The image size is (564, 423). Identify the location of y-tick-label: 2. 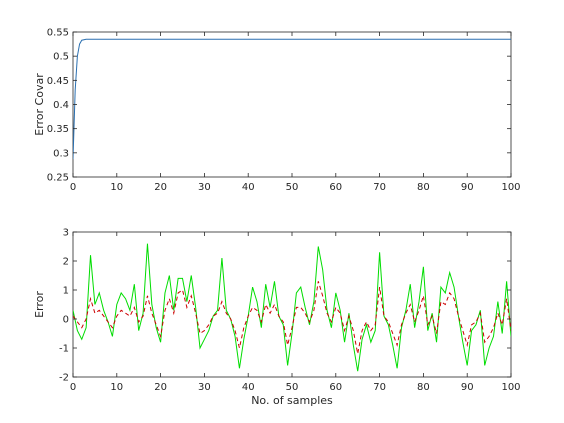
(66, 262).